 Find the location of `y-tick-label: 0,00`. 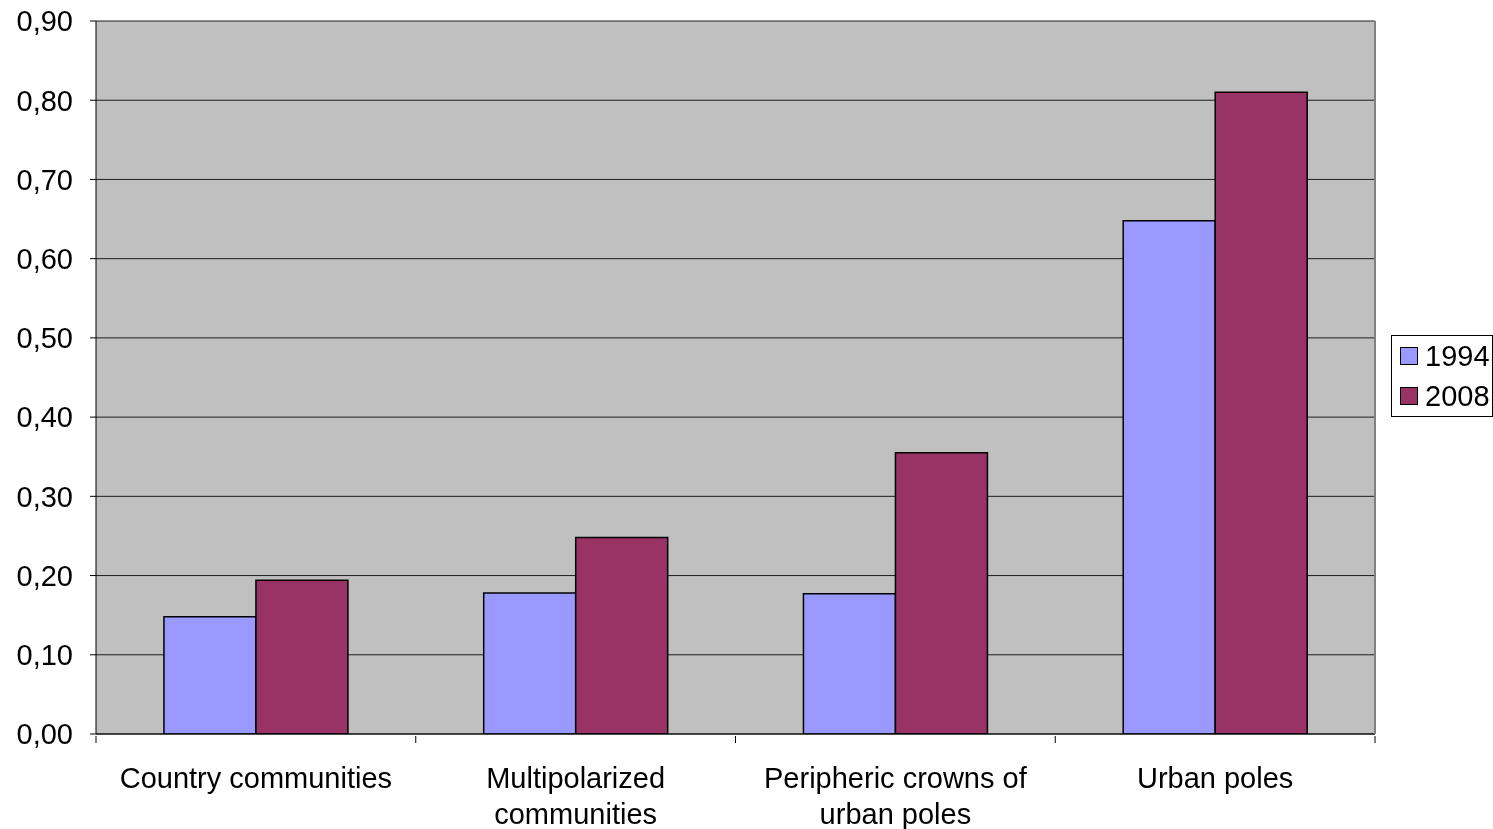

y-tick-label: 0,00 is located at coordinates (44, 734).